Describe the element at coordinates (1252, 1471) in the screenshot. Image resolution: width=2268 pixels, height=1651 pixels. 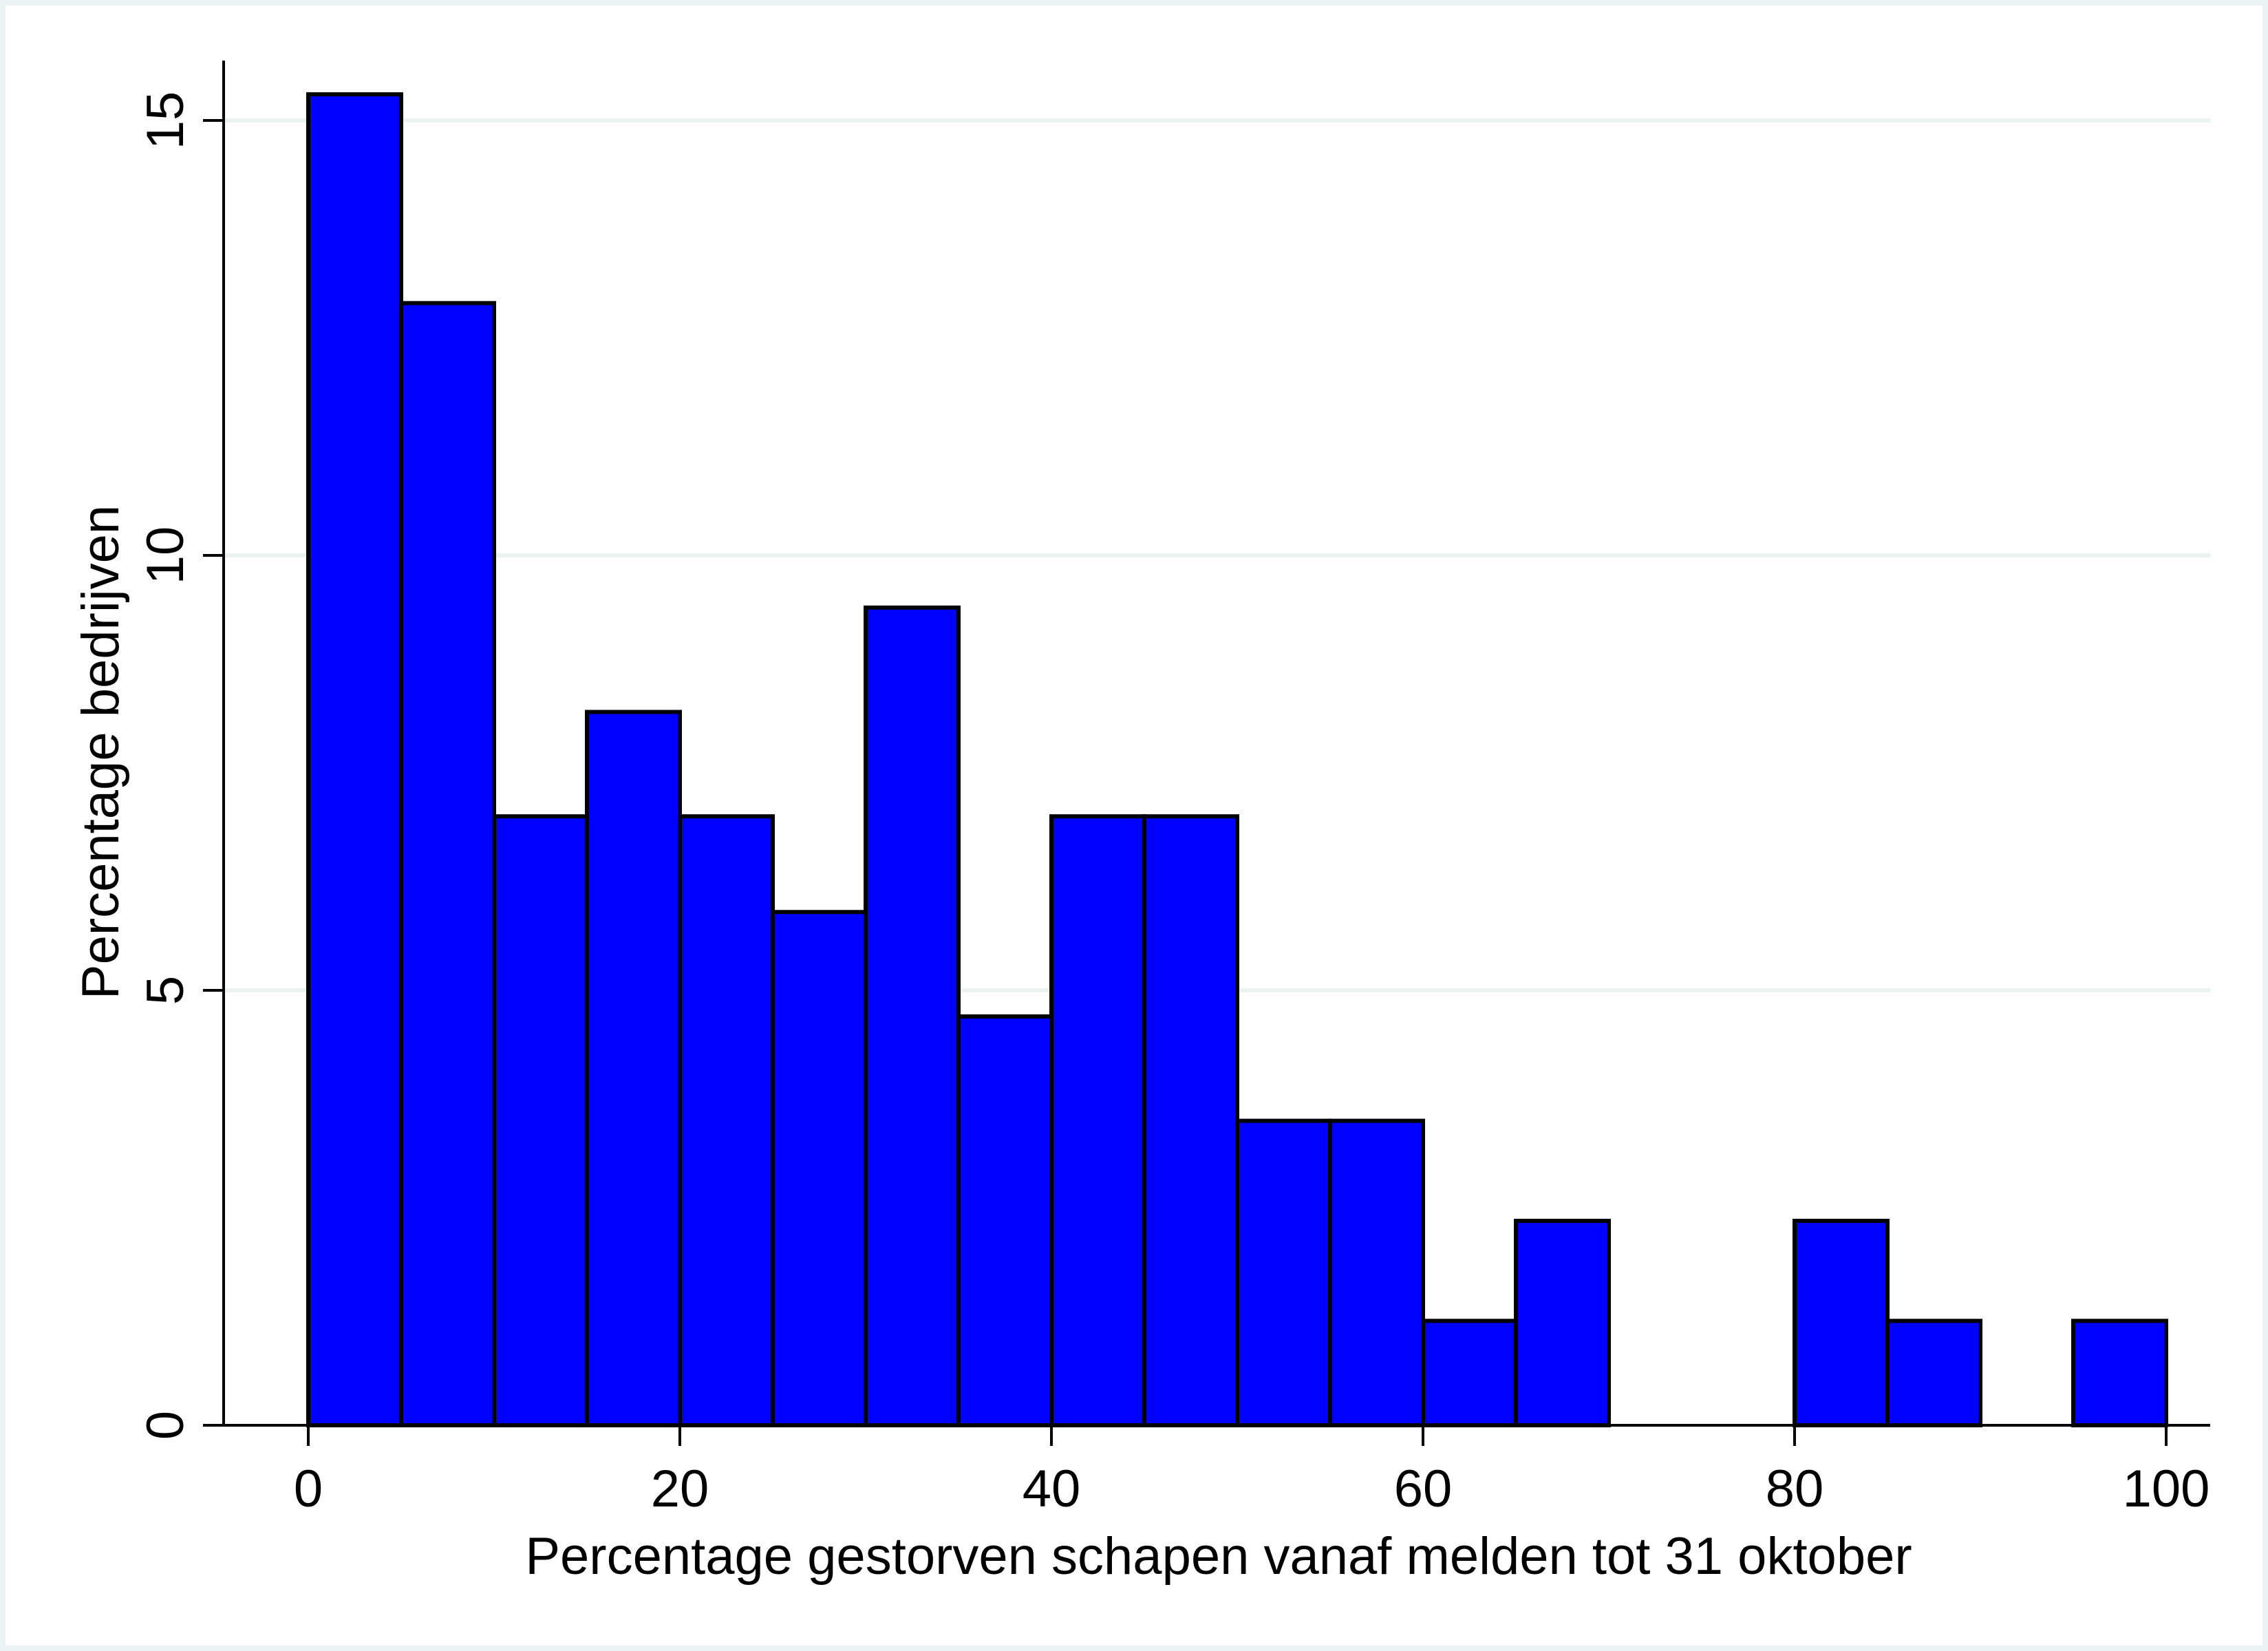
I see `x-axis-ticks: 0 20 40 60 80 100` at that location.